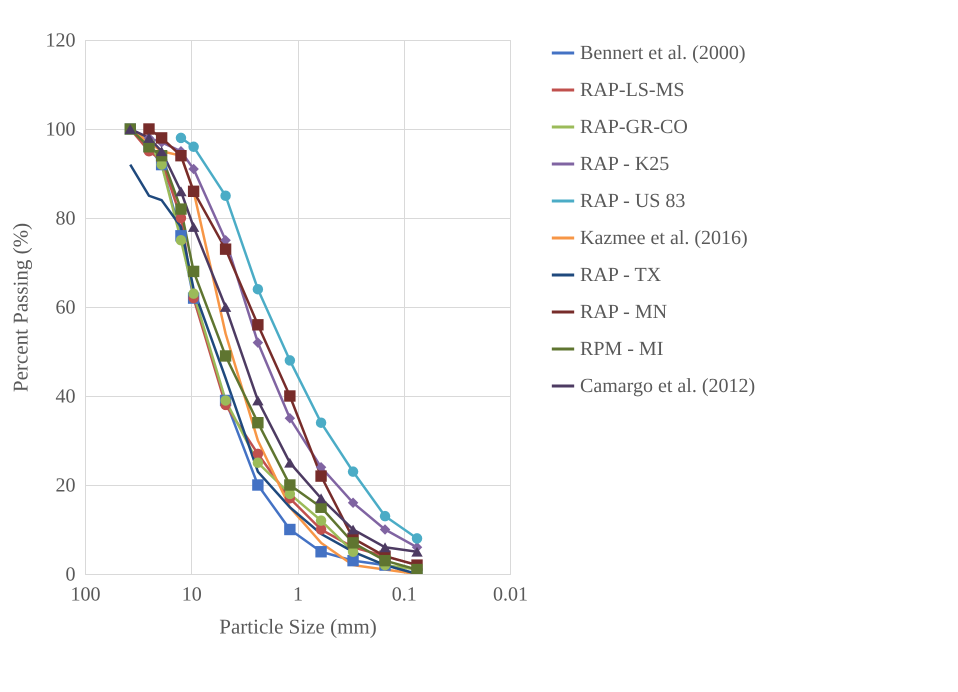 The width and height of the screenshot is (958, 692). I want to click on legend-label: Kazmee et al. (2016), so click(664, 238).